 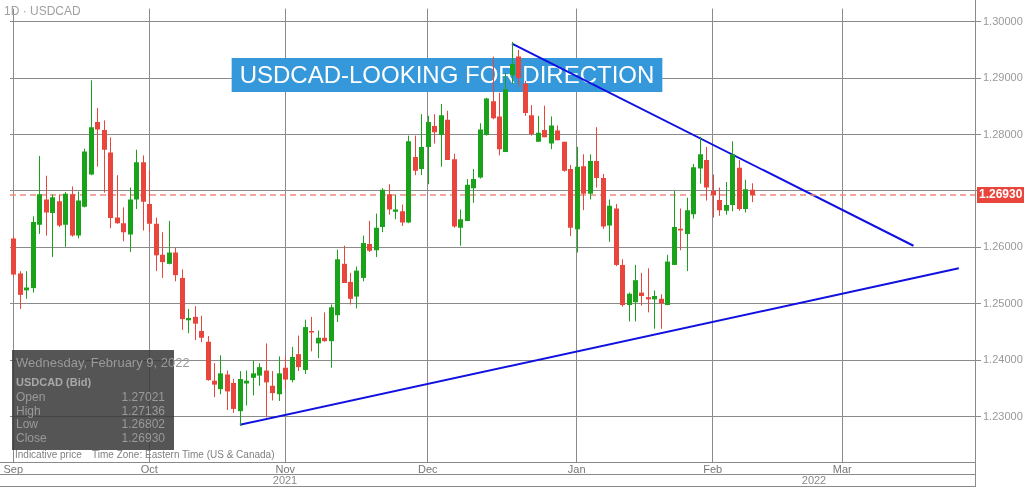 I want to click on text: 2022, so click(x=814, y=480).